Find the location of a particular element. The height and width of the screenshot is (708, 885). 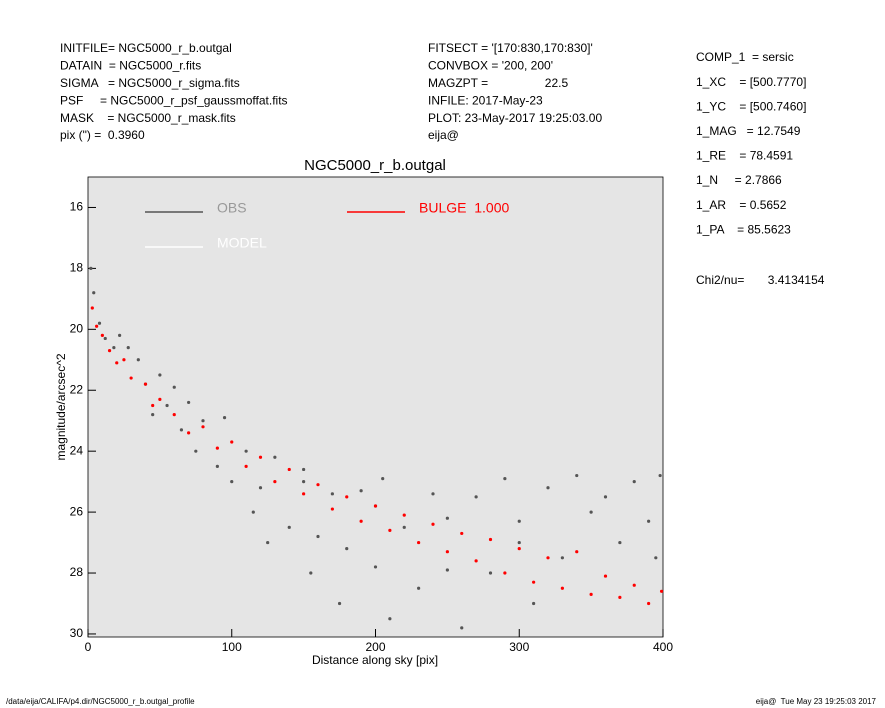

info-text: pix (") = 0.3960 is located at coordinates (102, 135).